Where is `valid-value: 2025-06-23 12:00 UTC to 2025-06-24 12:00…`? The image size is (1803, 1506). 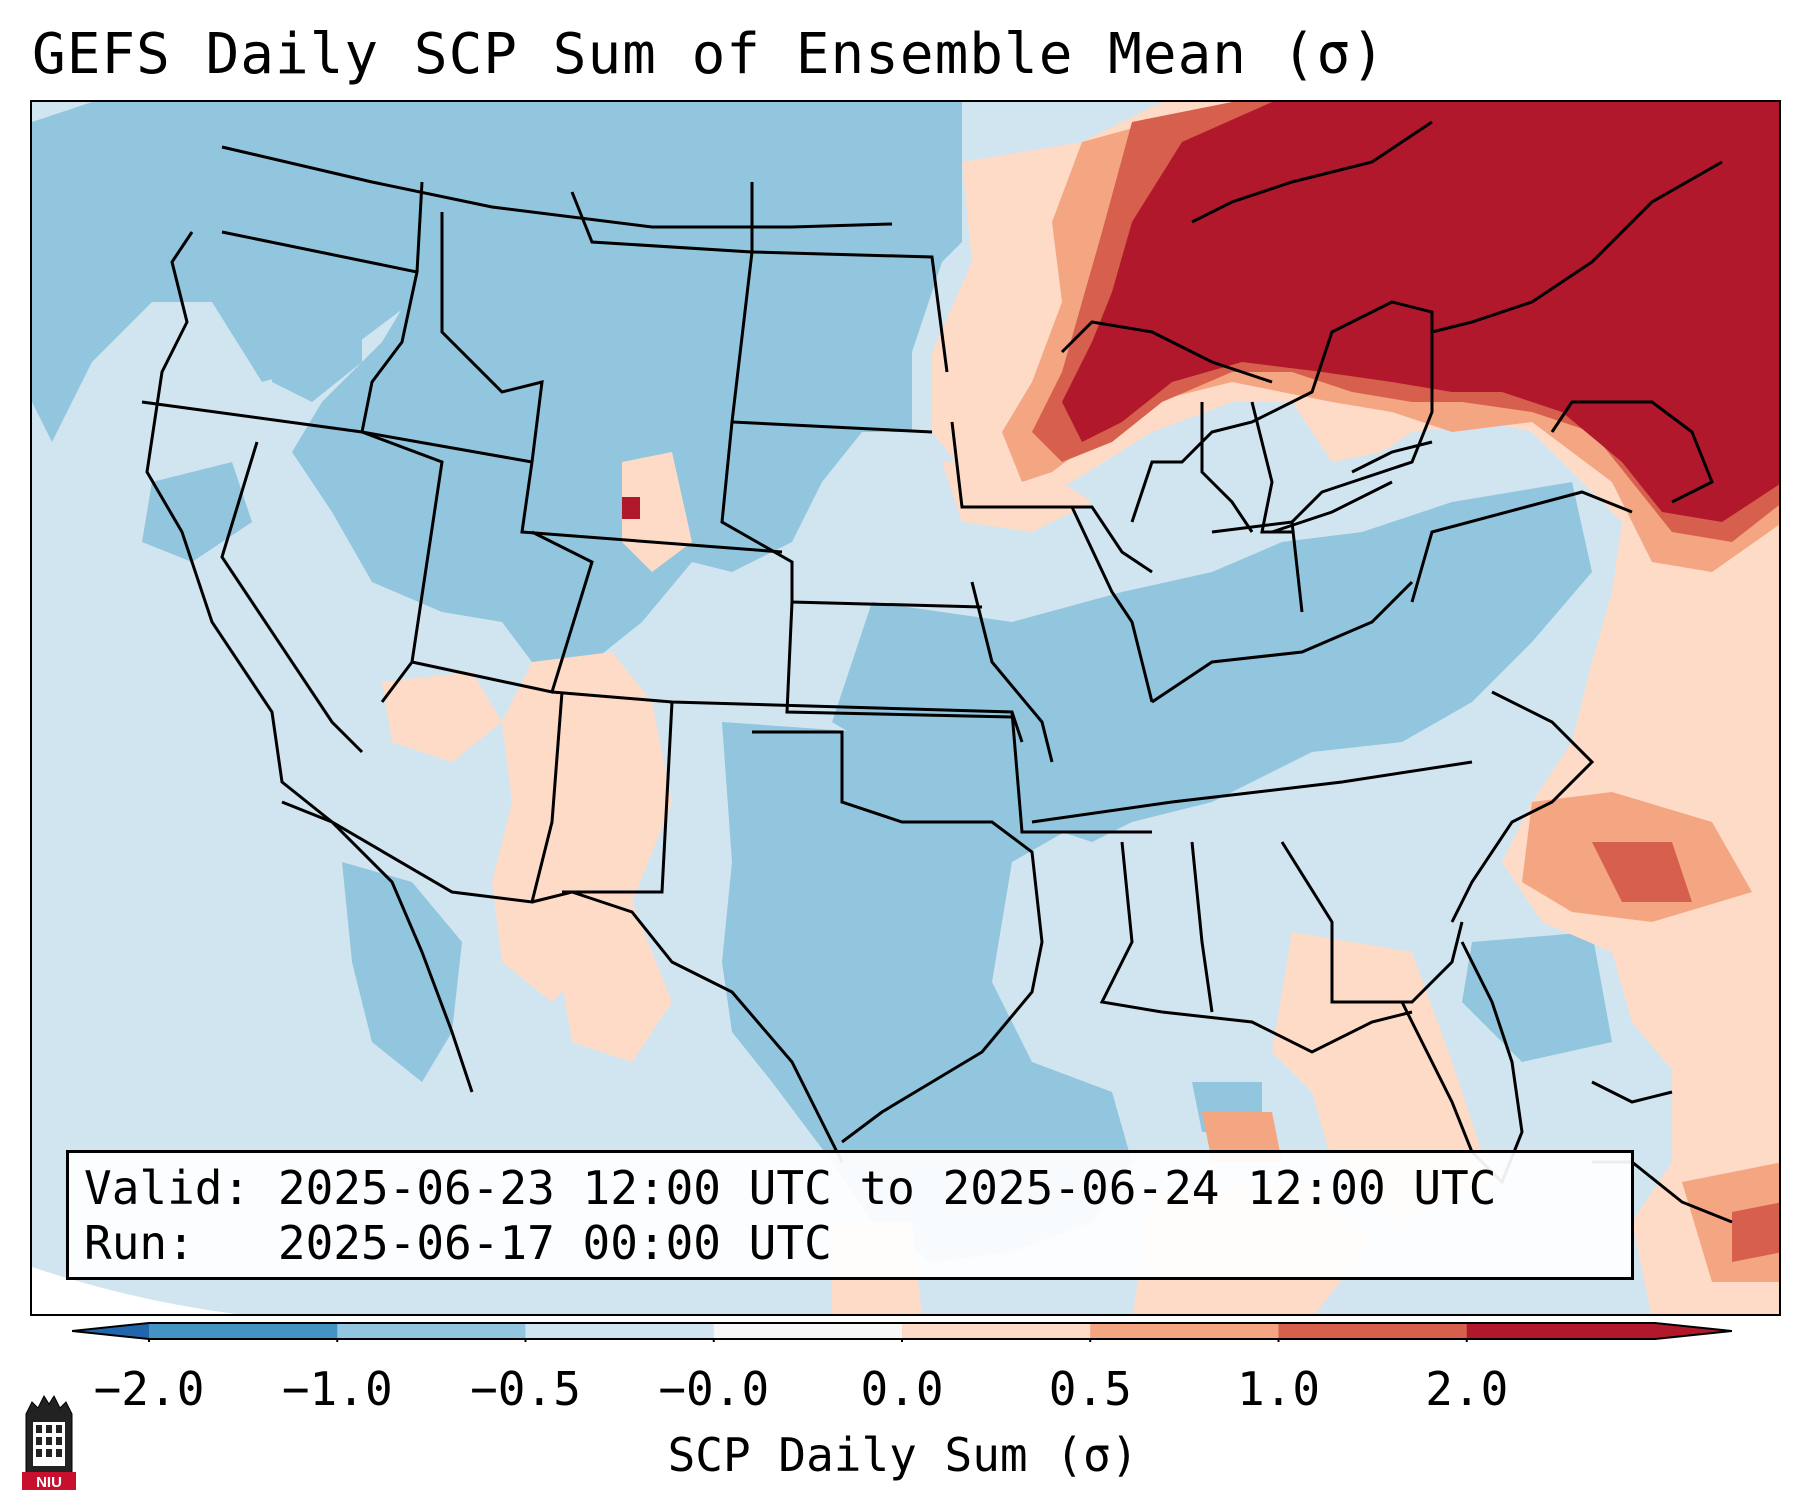
valid-value: 2025-06-23 12:00 UTC to 2025-06-24 12:00… is located at coordinates (887, 1188).